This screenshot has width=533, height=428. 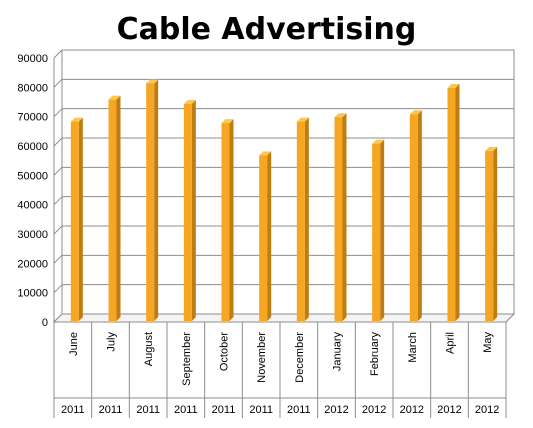 What do you see at coordinates (32, 88) in the screenshot?
I see `y-tick-label: 80000` at bounding box center [32, 88].